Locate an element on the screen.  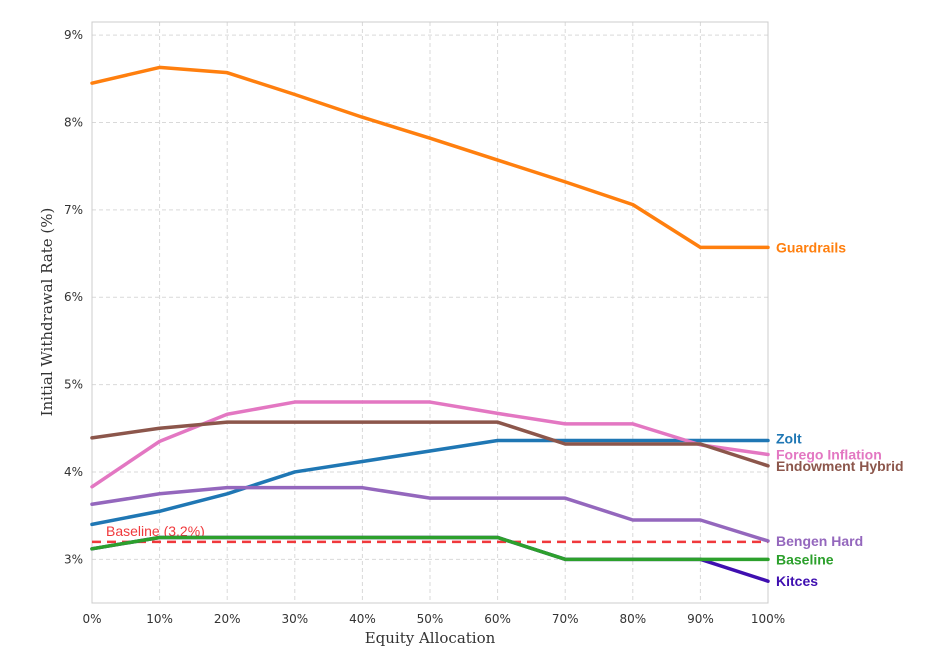
x-tick-label: 50% is located at coordinates (430, 619).